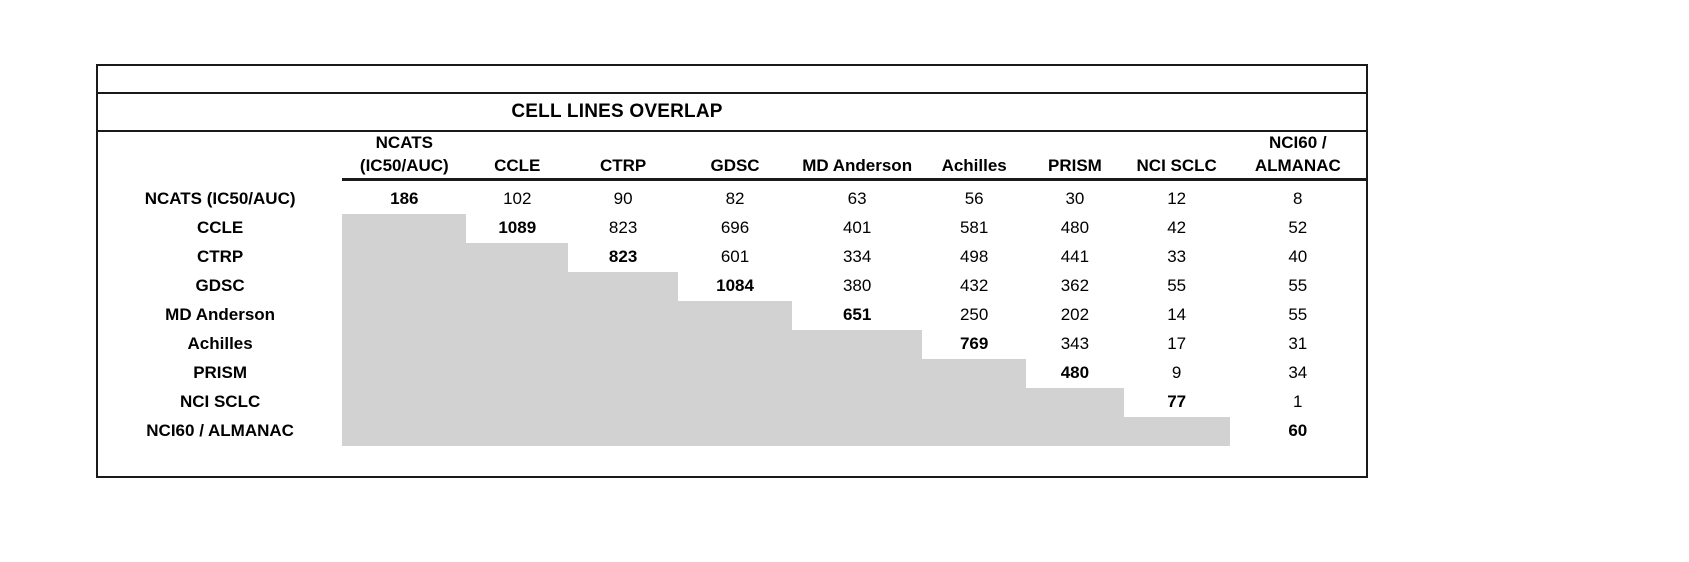 This screenshot has width=1689, height=562. Describe the element at coordinates (732, 431) in the screenshot. I see `table-row: NCI60 / ALMANAC 60` at that location.